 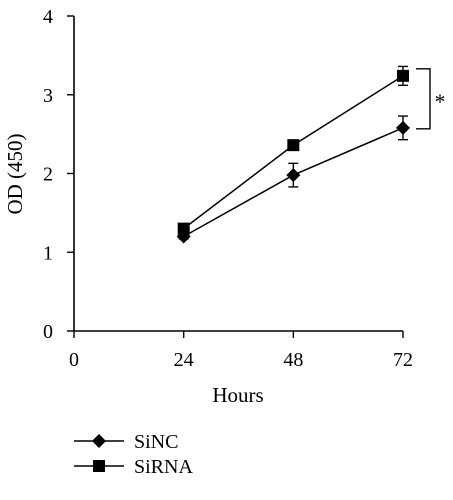 I want to click on y-tick-label: 4, so click(x=48, y=17).